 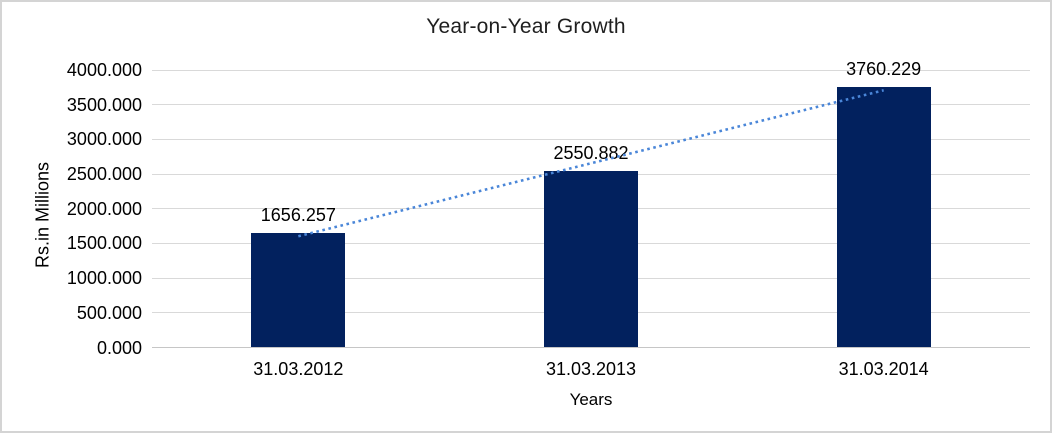 What do you see at coordinates (883, 369) in the screenshot?
I see `x-category-label: 31.03.2014` at bounding box center [883, 369].